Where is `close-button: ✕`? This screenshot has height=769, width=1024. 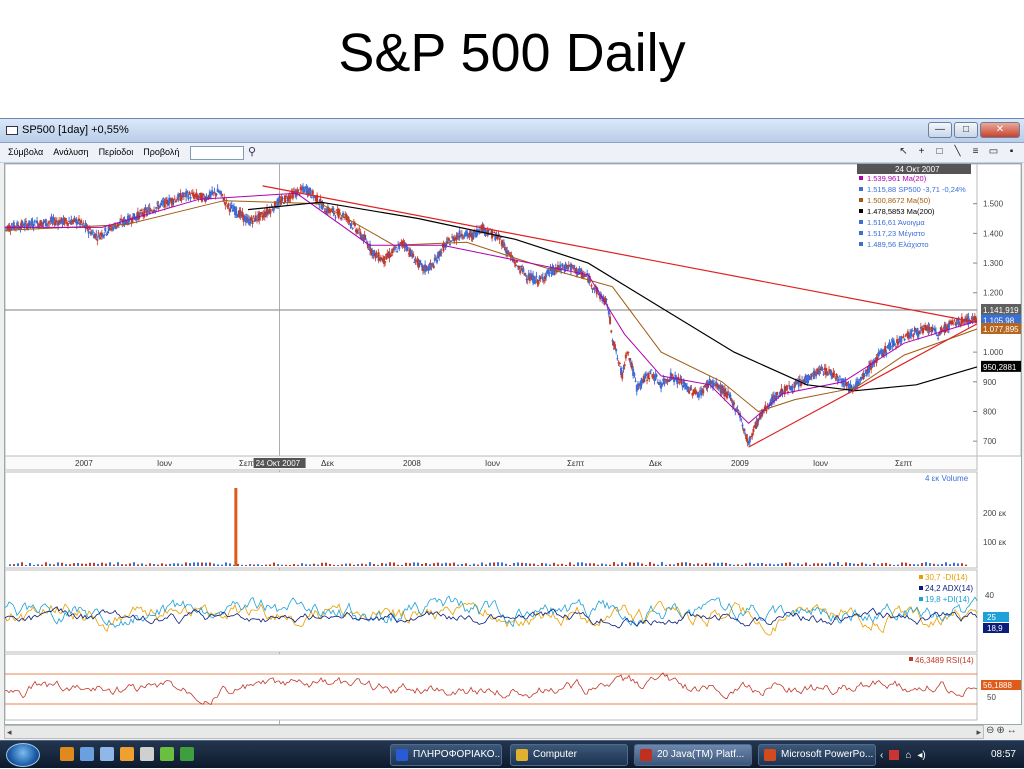
close-button: ✕ is located at coordinates (1000, 130).